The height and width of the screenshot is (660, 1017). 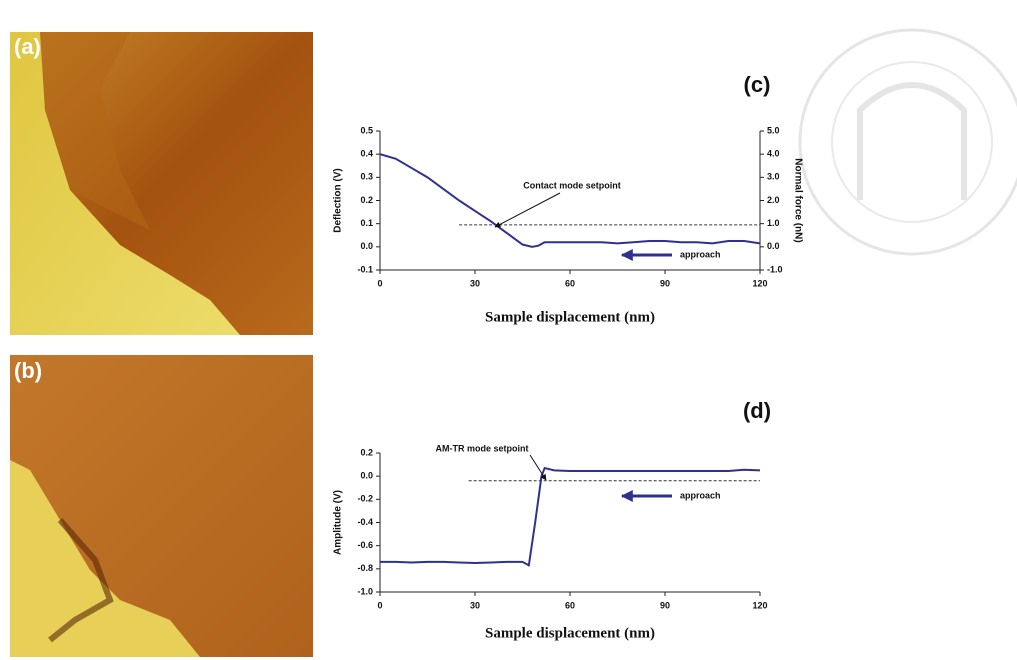 I want to click on y2-tick-label: 5.0, so click(x=773, y=130).